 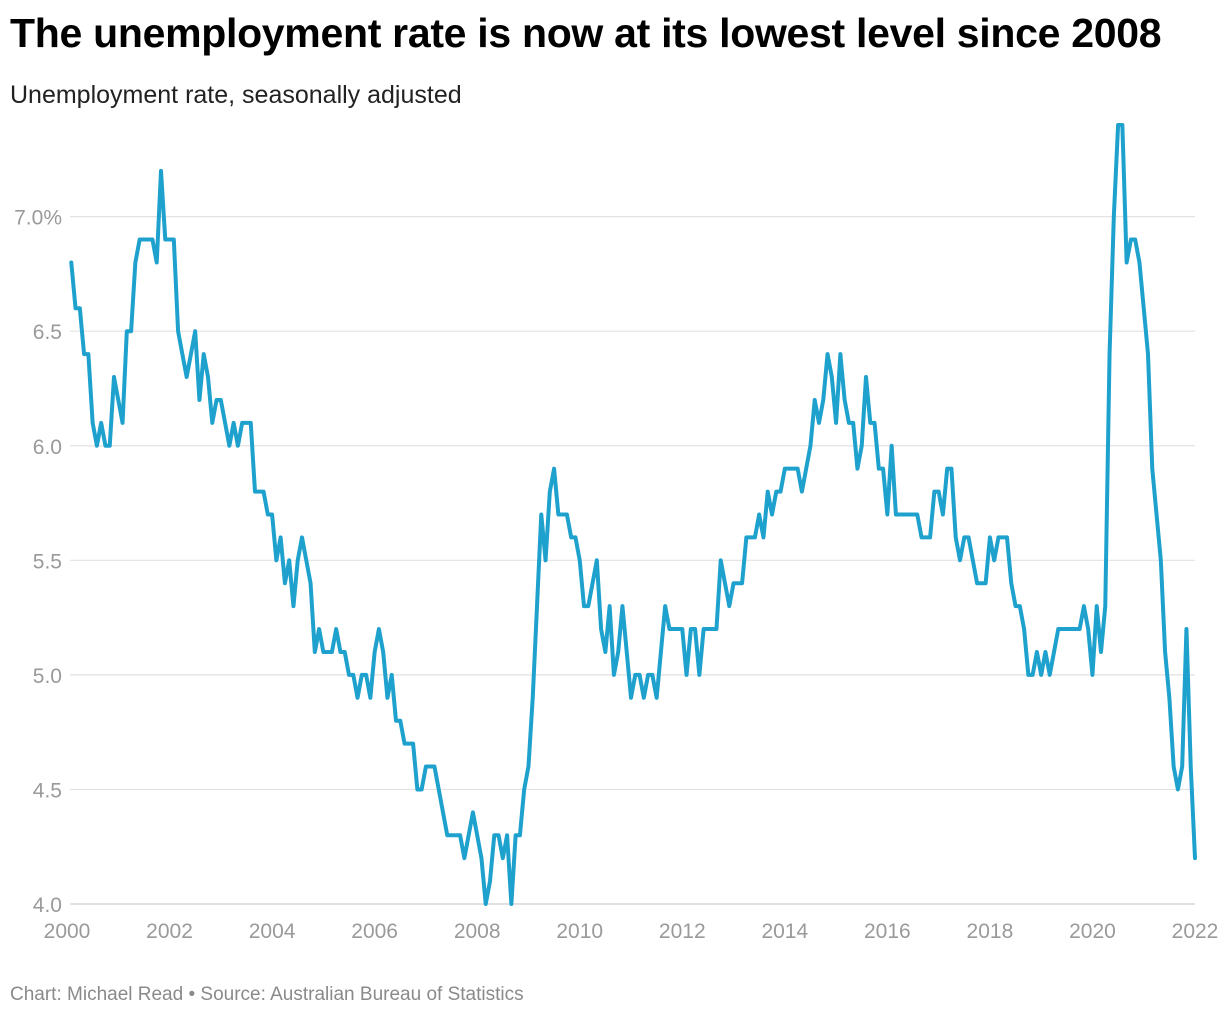 What do you see at coordinates (38, 218) in the screenshot?
I see `y-tick-label: 7.0%` at bounding box center [38, 218].